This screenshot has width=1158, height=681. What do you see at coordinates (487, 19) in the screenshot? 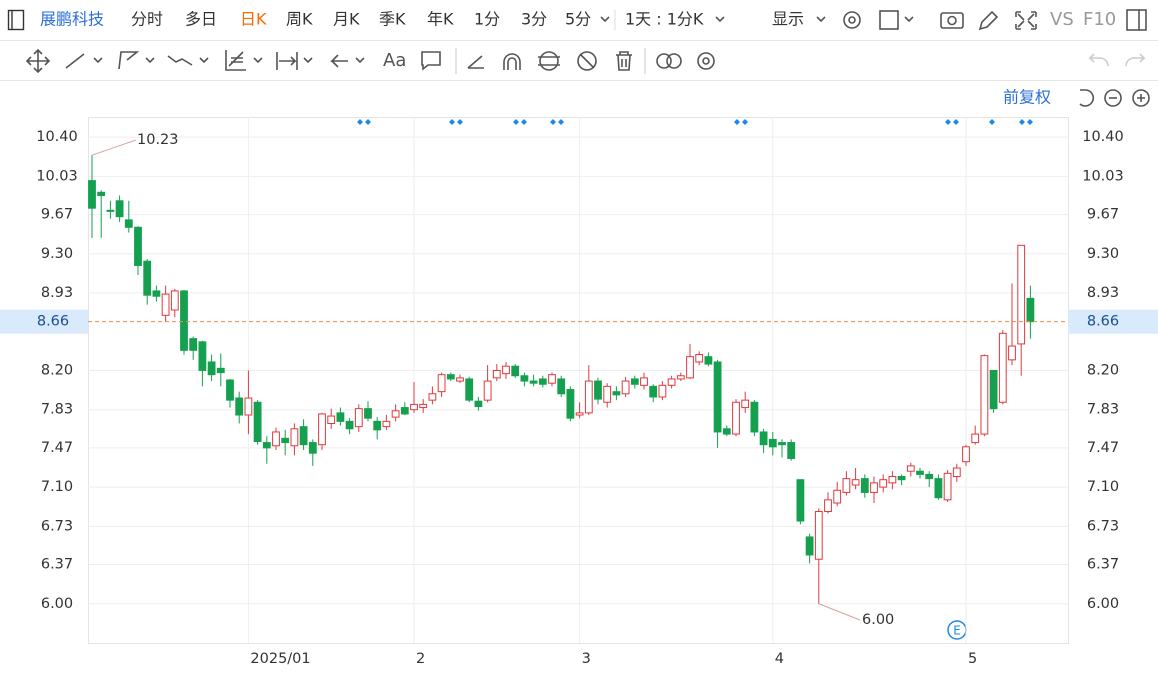
I see `period-tab: 1分` at bounding box center [487, 19].